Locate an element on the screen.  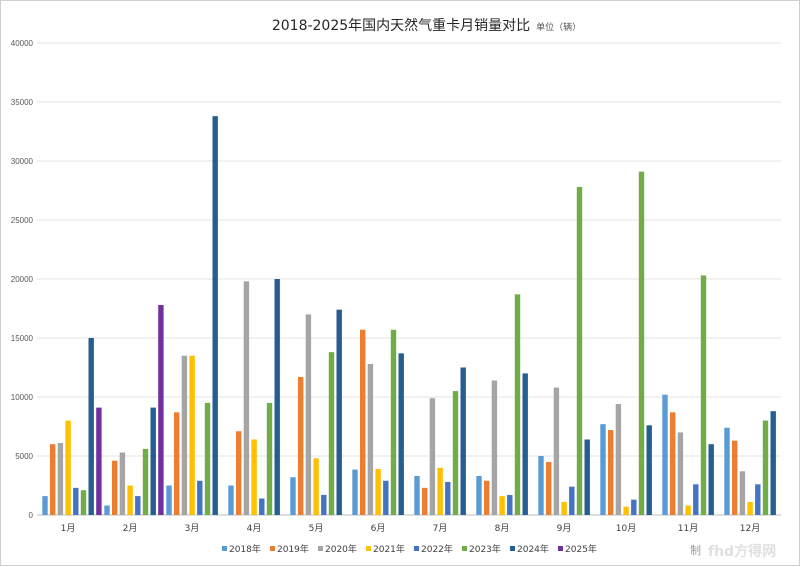
bar-2018年-3月 is located at coordinates (169, 500).